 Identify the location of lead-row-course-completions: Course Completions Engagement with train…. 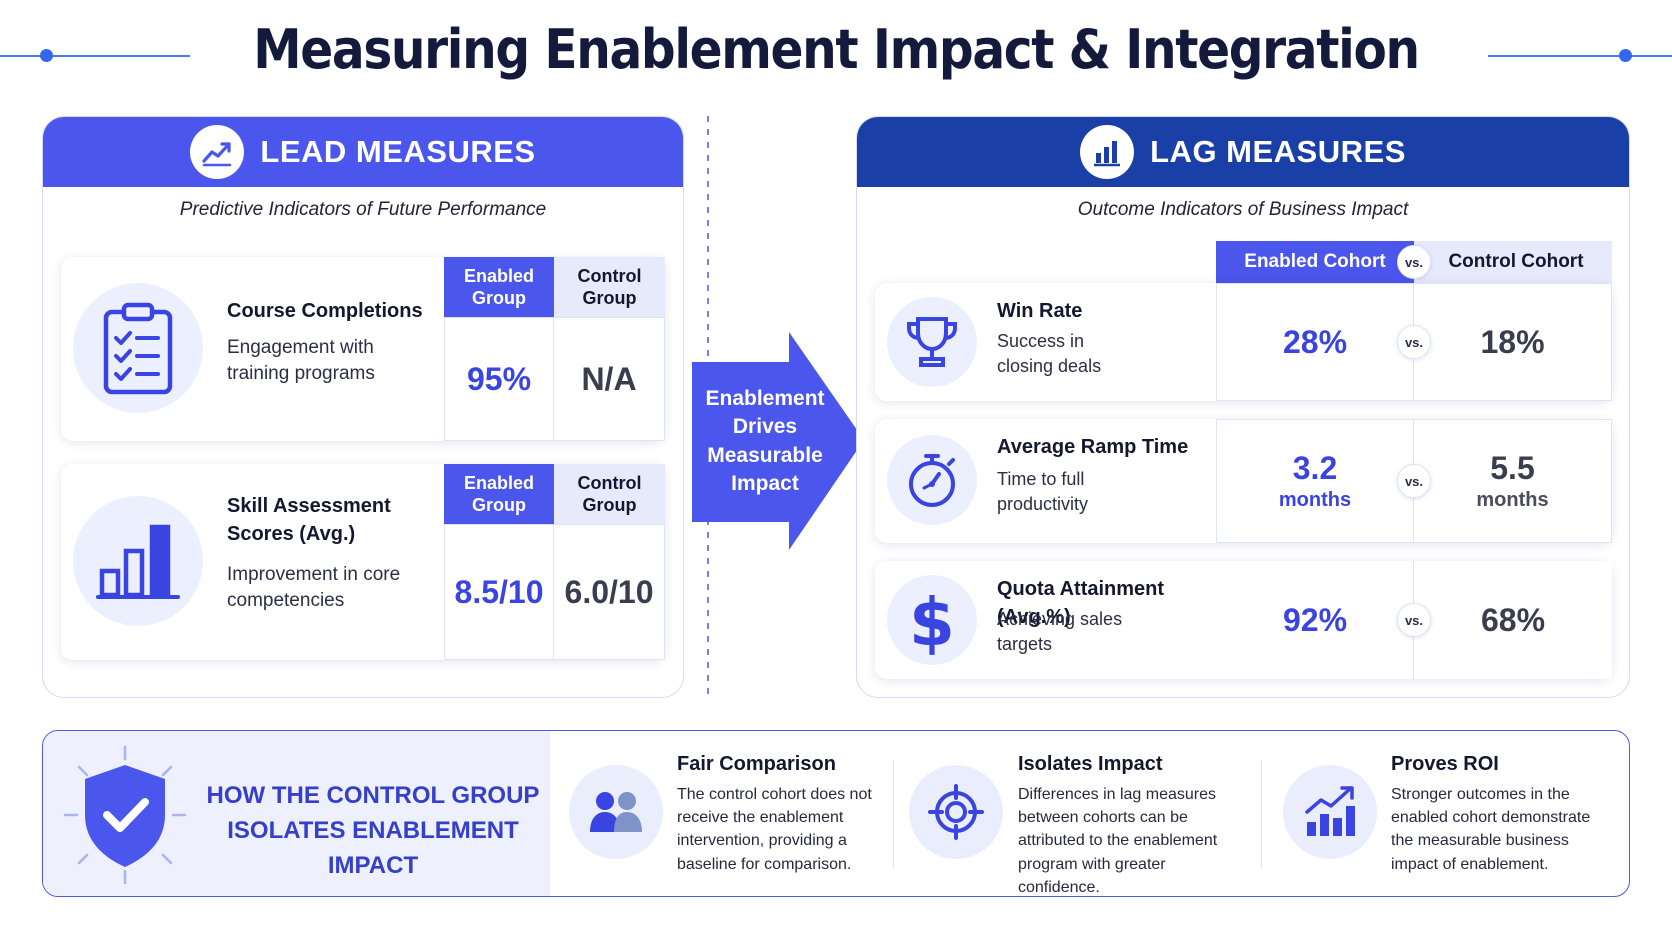
(363, 349).